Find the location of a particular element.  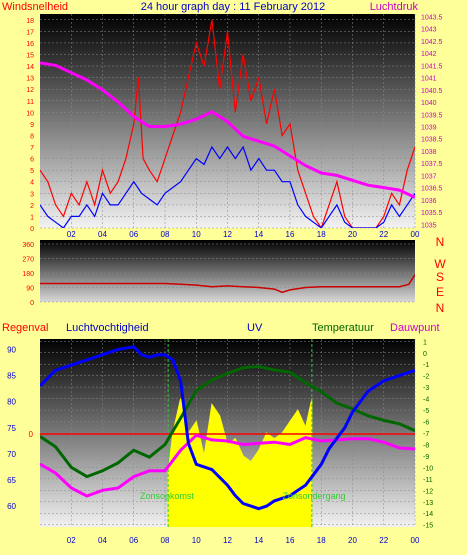

pressure-tick-label: 1042.5 is located at coordinates (432, 42).